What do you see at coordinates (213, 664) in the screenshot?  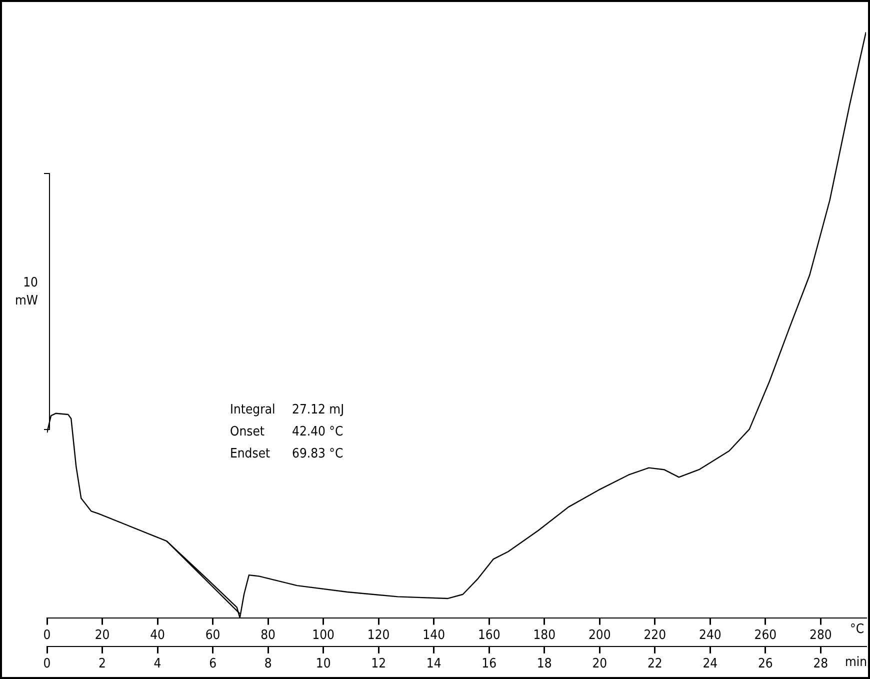 I see `x2-tick-label: 6` at bounding box center [213, 664].